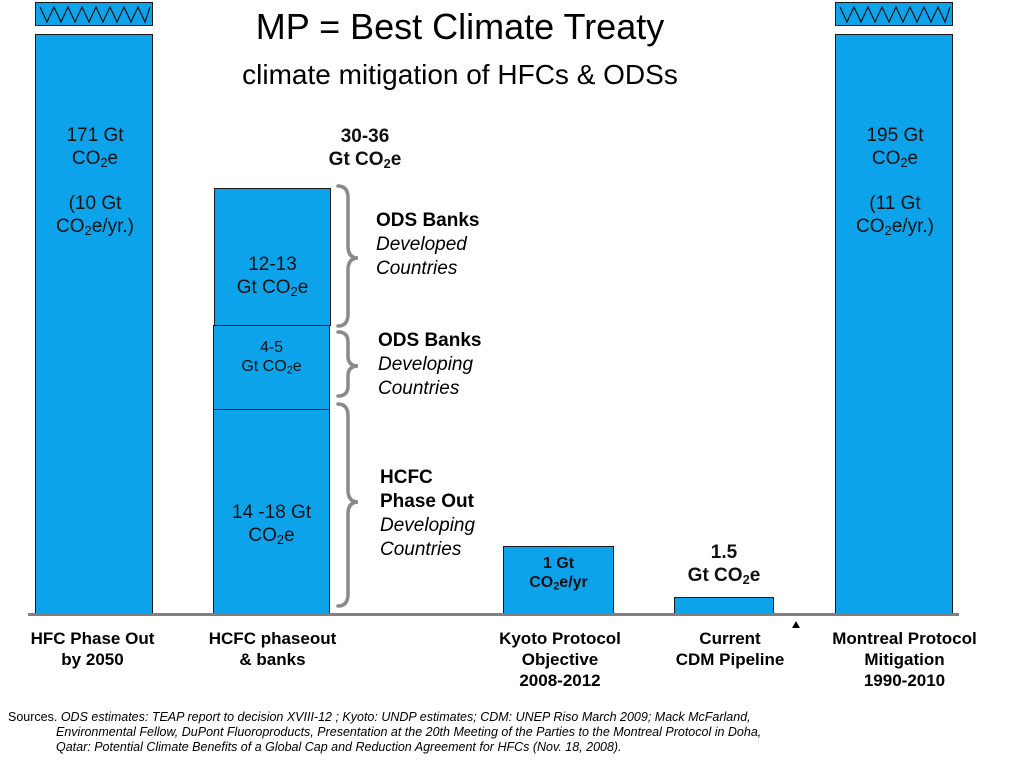 The width and height of the screenshot is (1024, 768). I want to click on value-label-line: 14 -18 Gt, so click(271, 512).